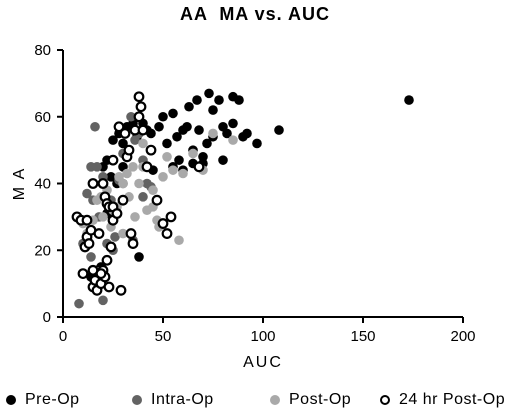 The height and width of the screenshot is (412, 510). I want to click on legend: Pre-Op Intra-Op Post-Op 24 hr Post-Op, so click(255, 400).